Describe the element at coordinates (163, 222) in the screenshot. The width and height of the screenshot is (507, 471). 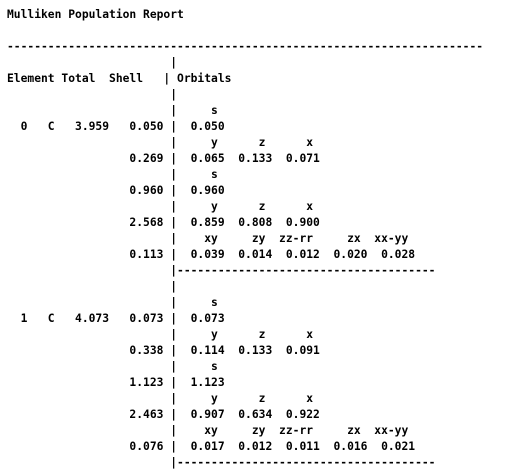
I see `shell-value-row: 2.568 | 0.859 0.808 0.900` at that location.